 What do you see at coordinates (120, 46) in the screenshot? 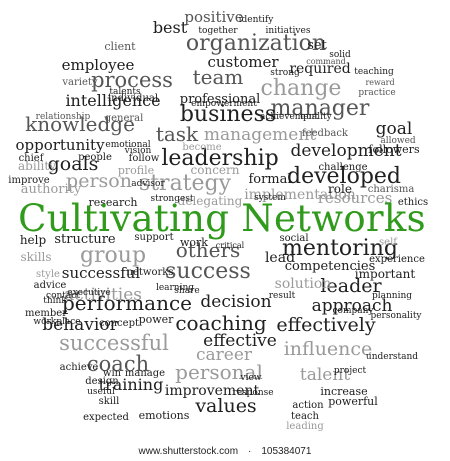
I see `cloud-word: client` at bounding box center [120, 46].